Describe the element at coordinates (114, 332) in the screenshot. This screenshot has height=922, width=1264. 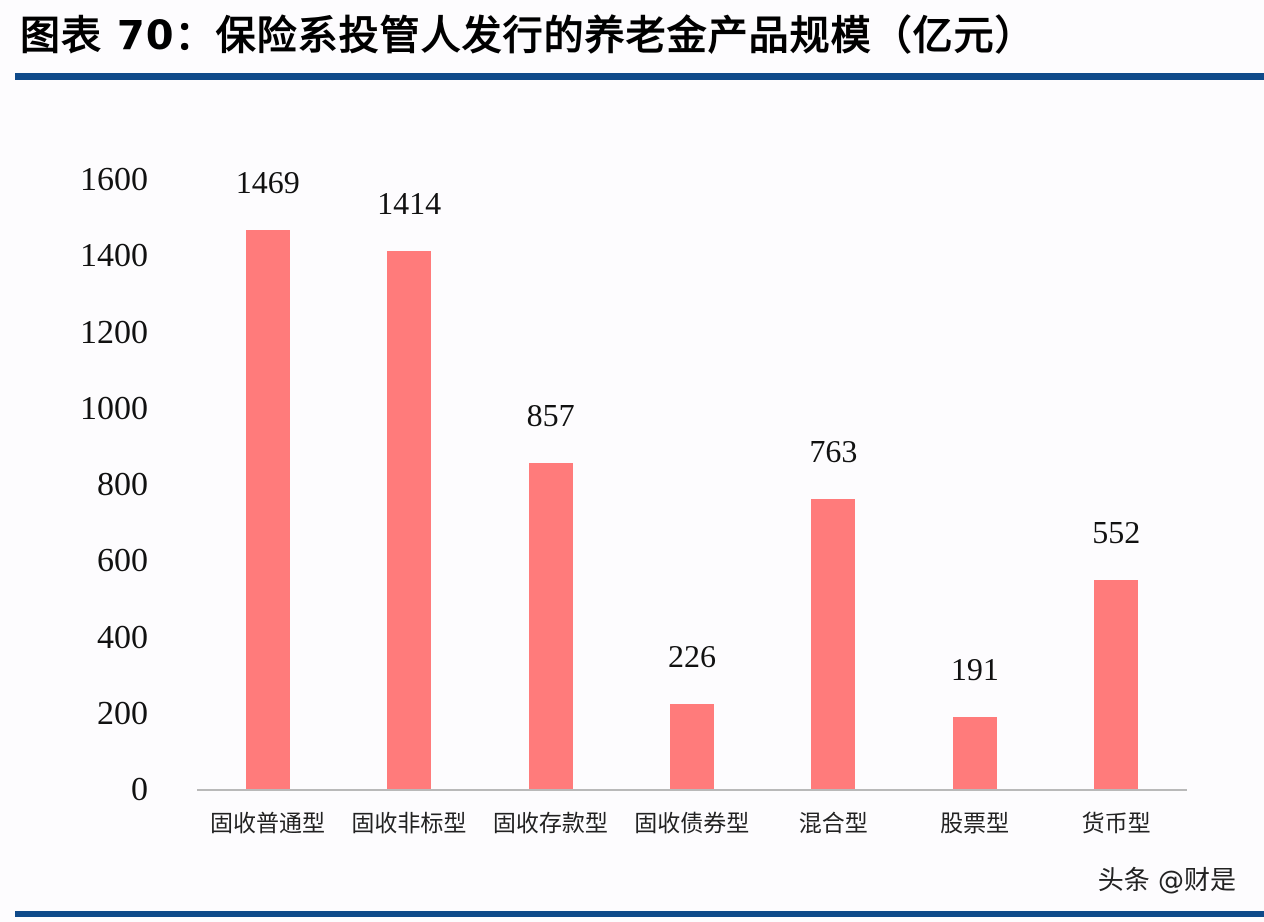
I see `y-tick-label: 1200` at that location.